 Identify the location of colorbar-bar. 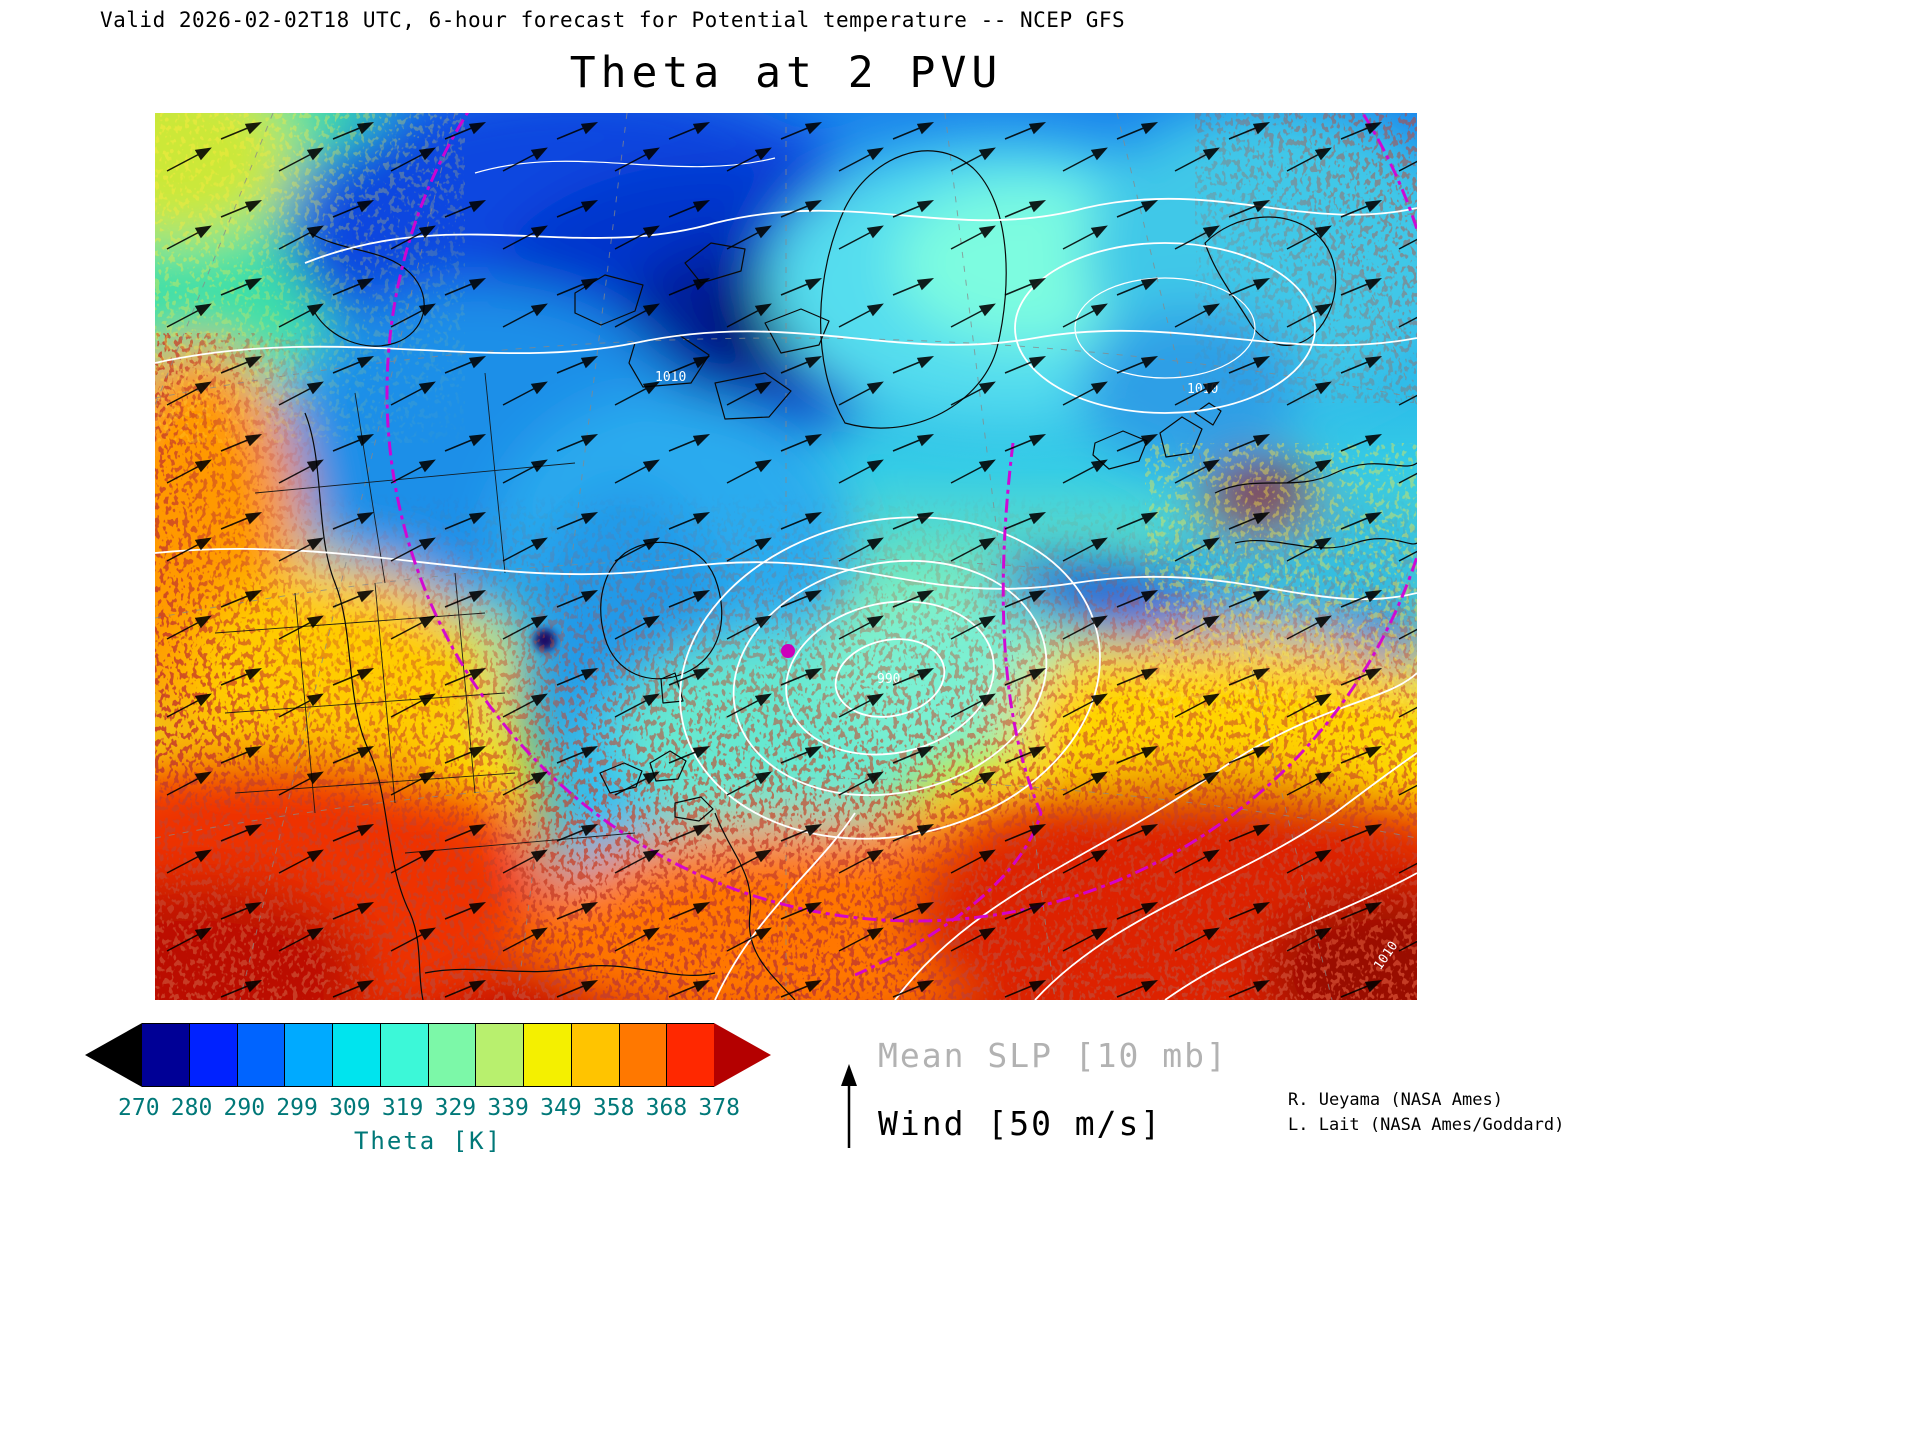
(428, 1055).